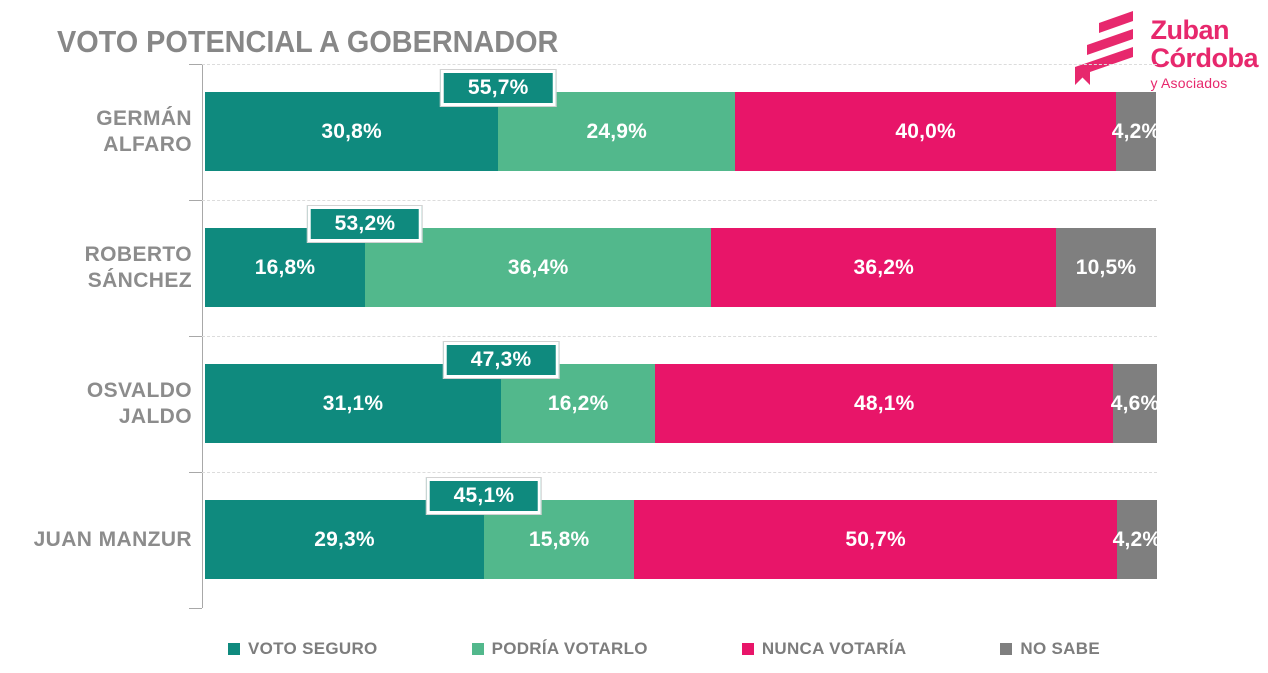  I want to click on legend-label: NO SABE, so click(1060, 648).